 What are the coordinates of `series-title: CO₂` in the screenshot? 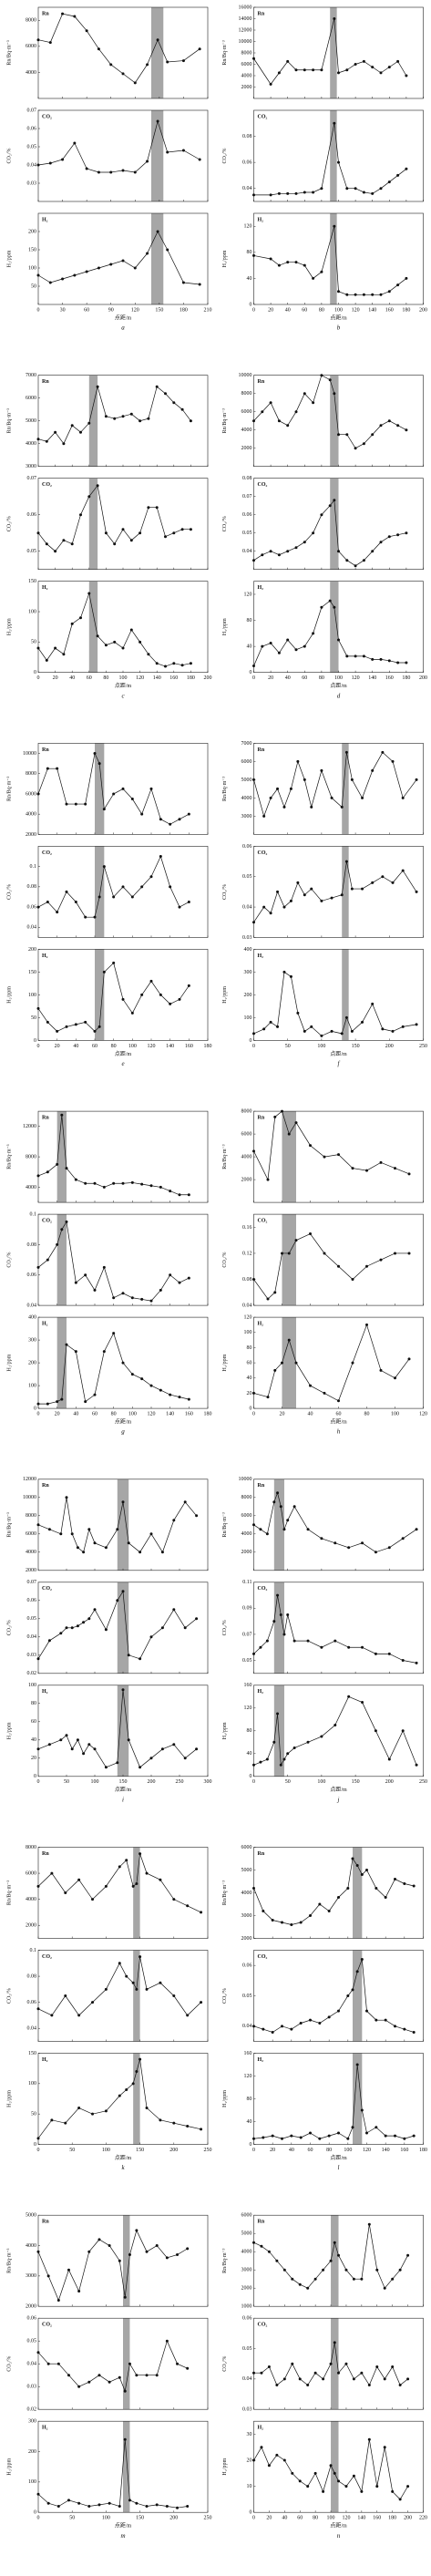 It's located at (263, 2325).